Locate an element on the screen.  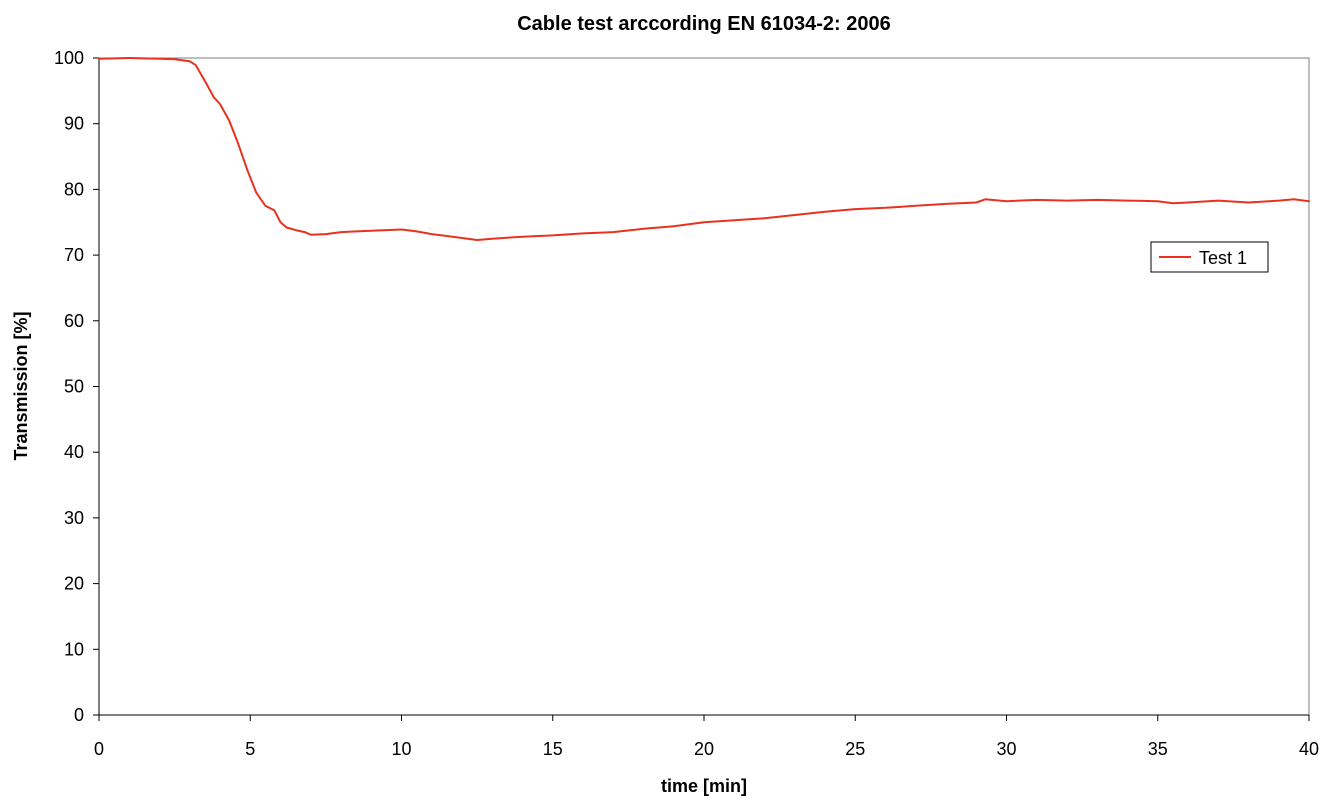
x-tick-label: 0 is located at coordinates (99, 749).